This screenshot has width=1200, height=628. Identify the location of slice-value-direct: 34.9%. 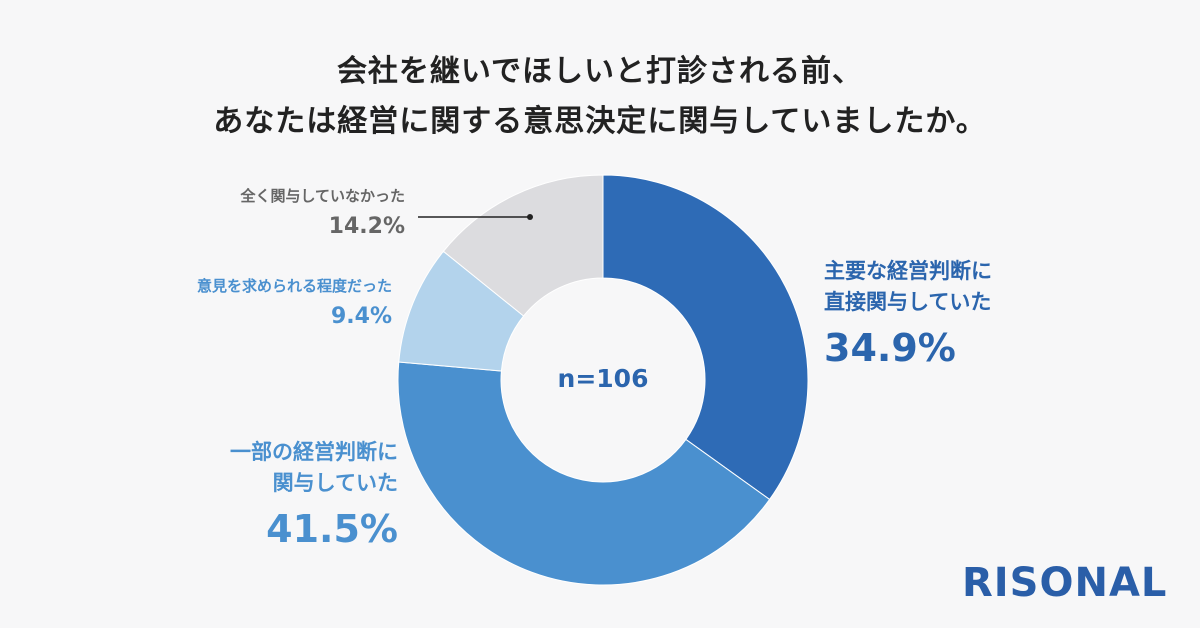
(890, 348).